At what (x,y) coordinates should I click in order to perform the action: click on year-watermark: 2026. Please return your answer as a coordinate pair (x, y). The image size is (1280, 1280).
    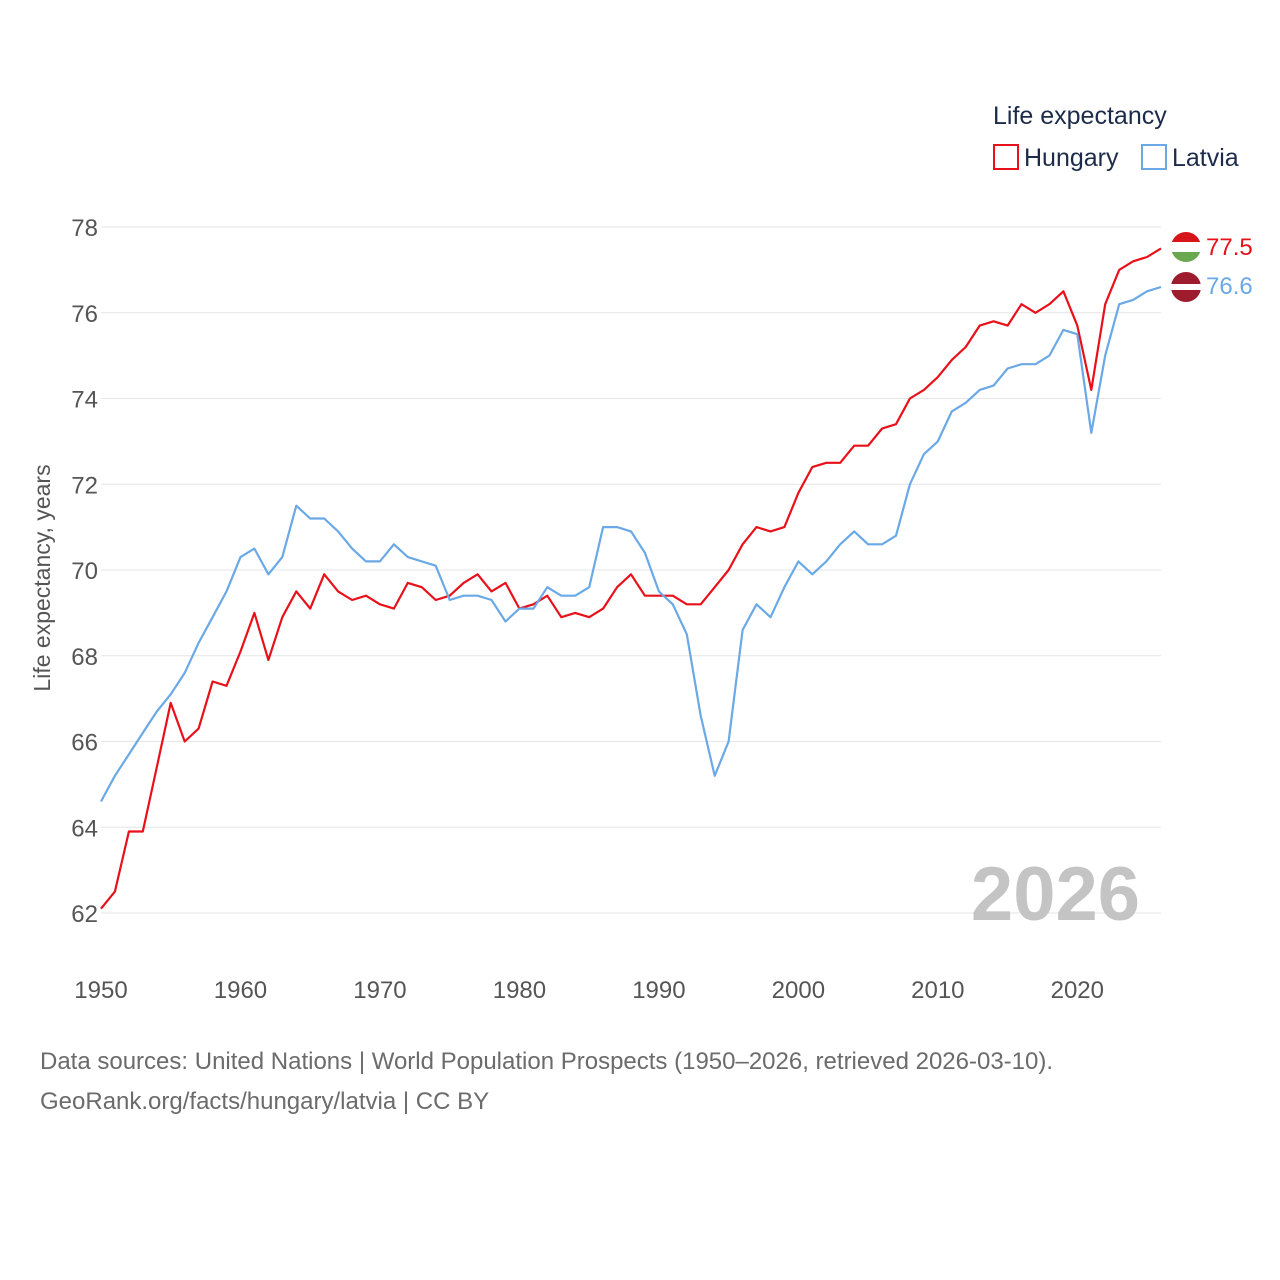
    Looking at the image, I should click on (1055, 894).